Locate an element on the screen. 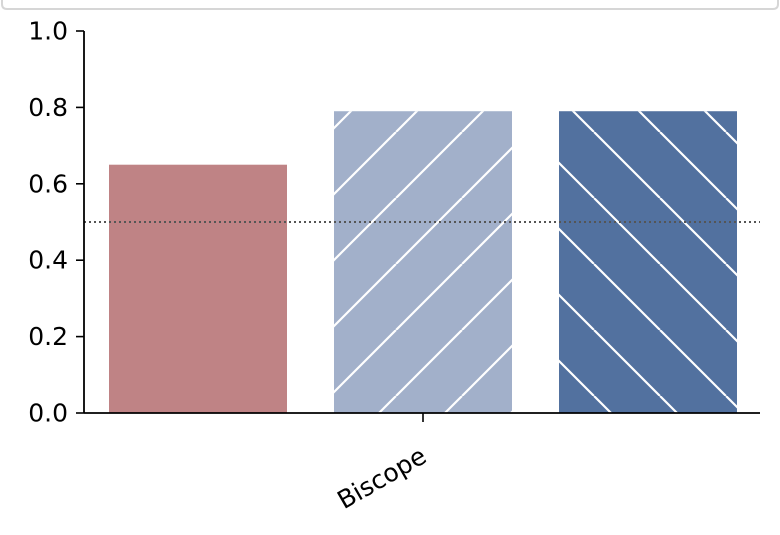 The height and width of the screenshot is (535, 780). y-tick-label: 0.4 is located at coordinates (48, 260).